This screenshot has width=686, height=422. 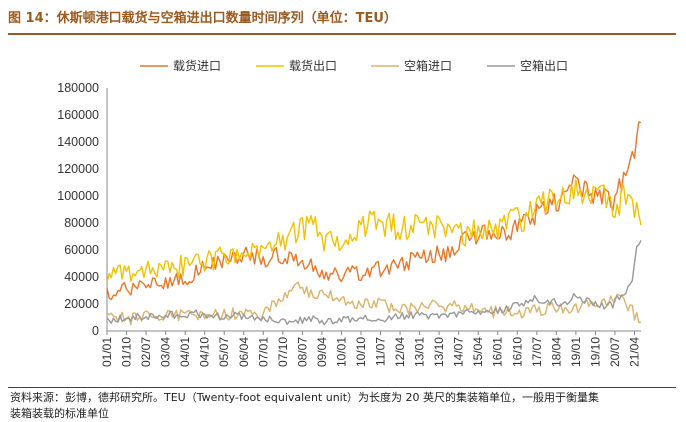 What do you see at coordinates (81, 304) in the screenshot?
I see `y-tick-label: 20000` at bounding box center [81, 304].